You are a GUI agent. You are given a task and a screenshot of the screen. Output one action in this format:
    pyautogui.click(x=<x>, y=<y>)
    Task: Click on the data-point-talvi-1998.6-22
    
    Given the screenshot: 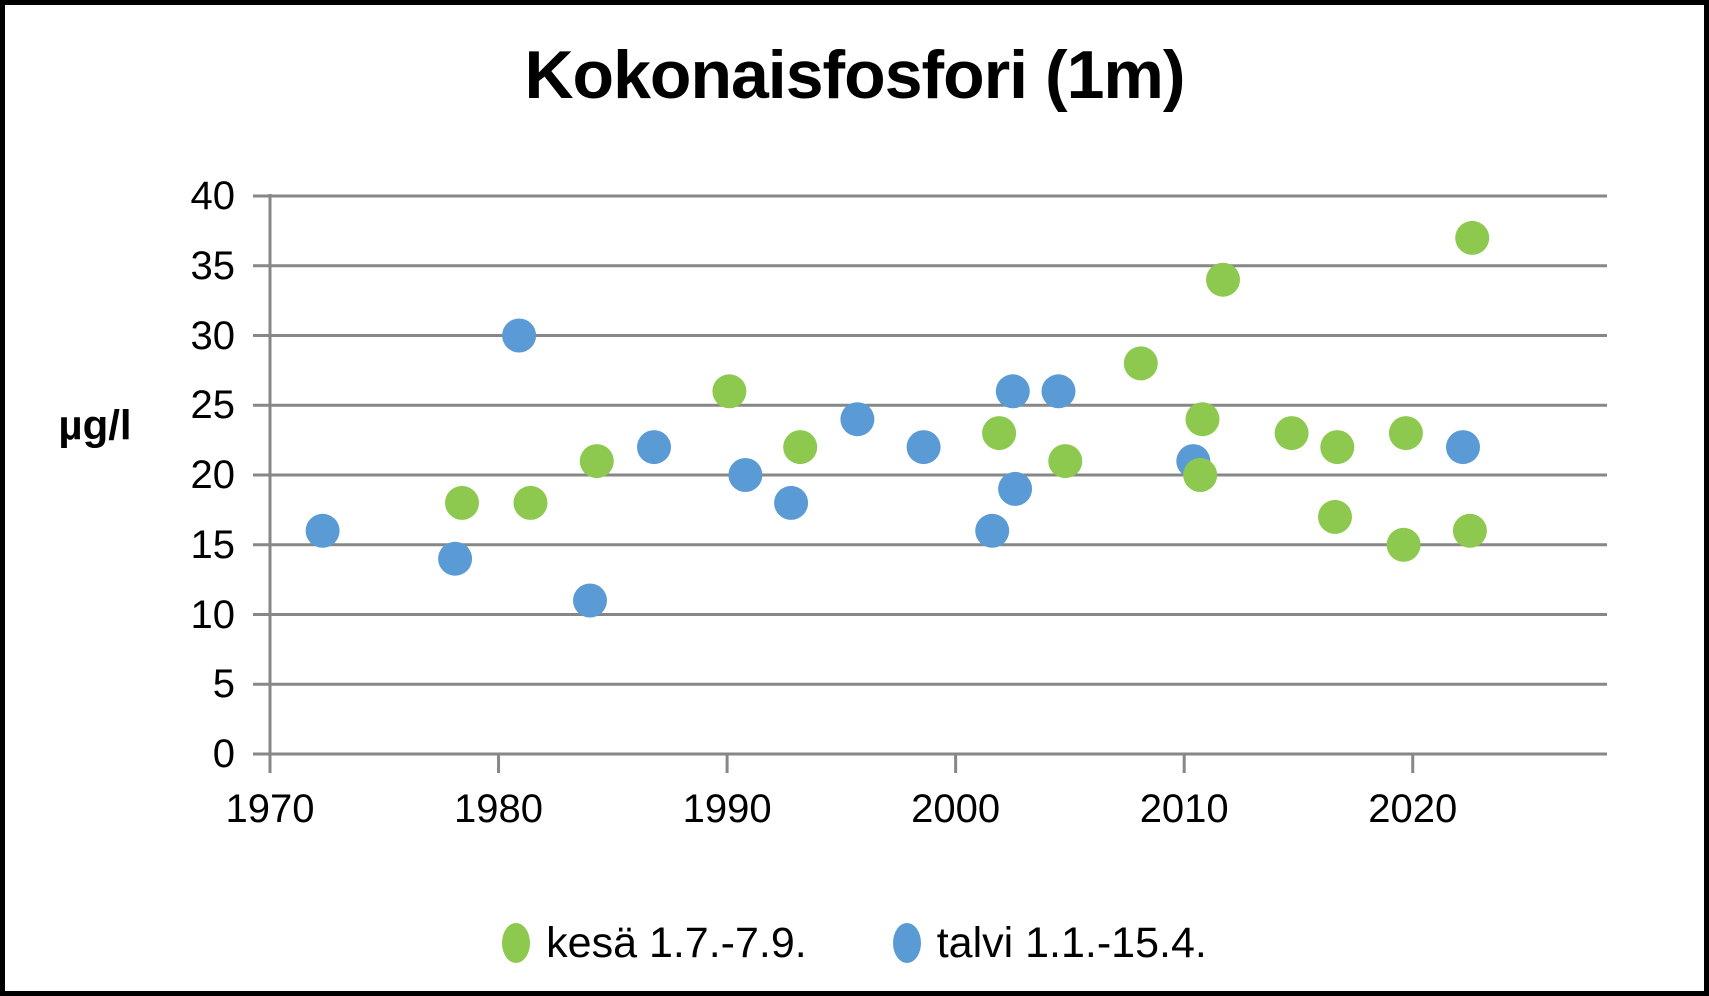 What is the action you would take?
    pyautogui.click(x=923, y=447)
    